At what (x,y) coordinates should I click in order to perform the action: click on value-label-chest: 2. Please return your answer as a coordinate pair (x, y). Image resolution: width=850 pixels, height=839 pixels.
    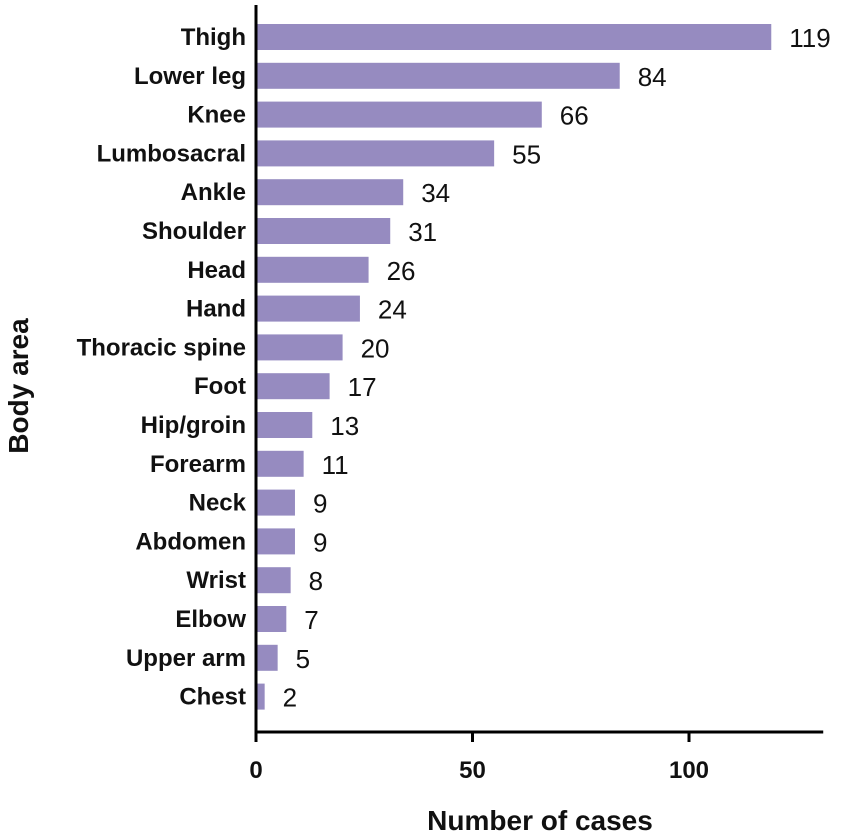
    Looking at the image, I should click on (290, 698).